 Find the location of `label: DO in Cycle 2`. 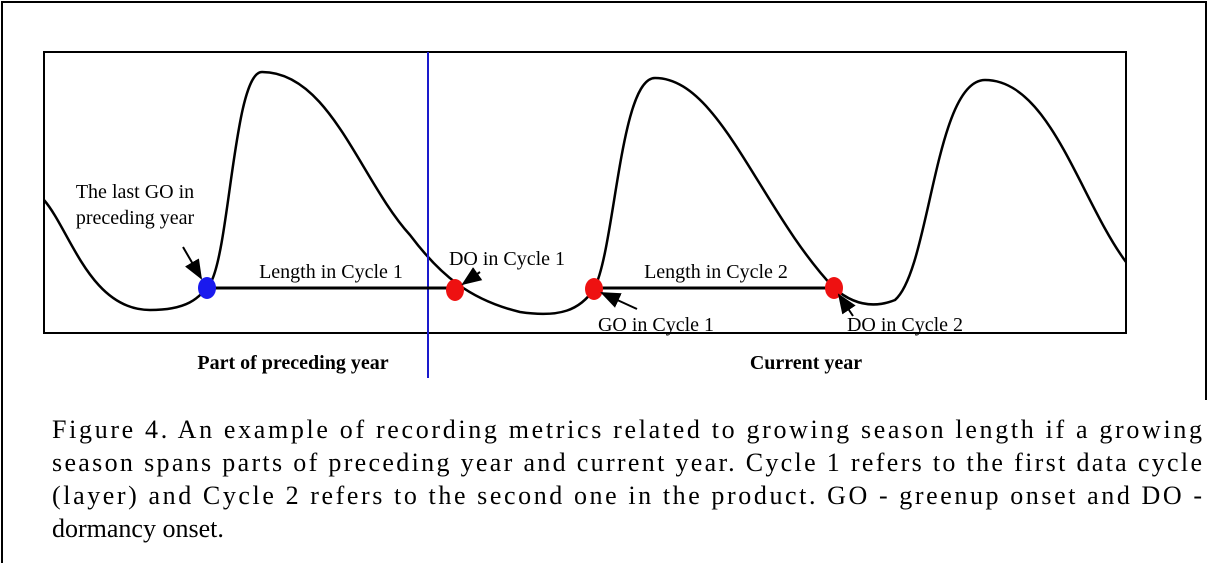

label: DO in Cycle 2 is located at coordinates (905, 325).